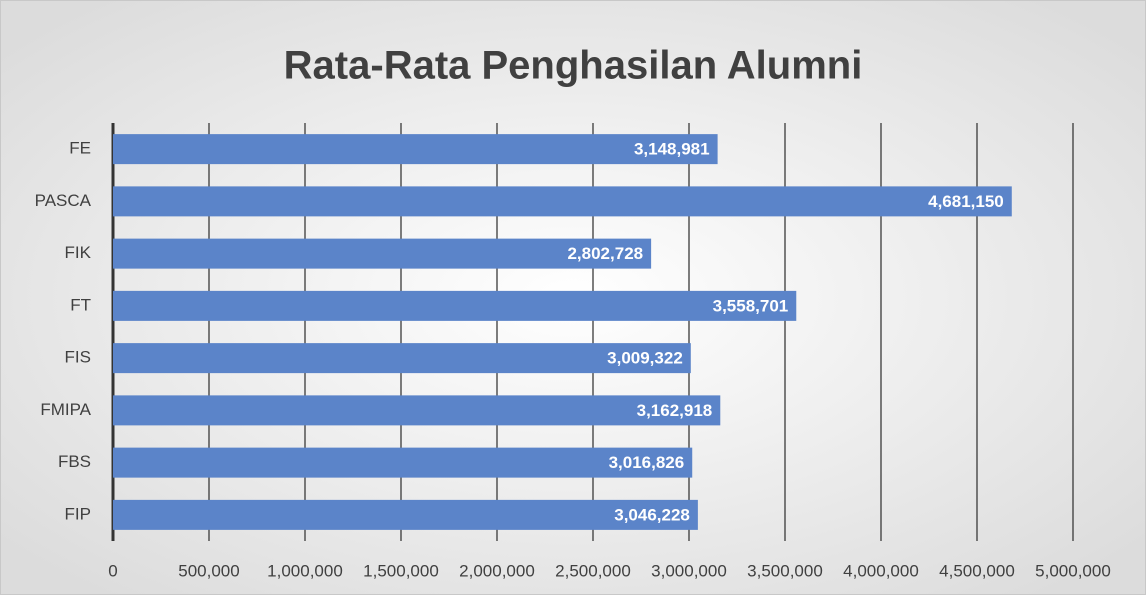 Image resolution: width=1146 pixels, height=600 pixels. I want to click on data-label: 3,148,981, so click(672, 149).